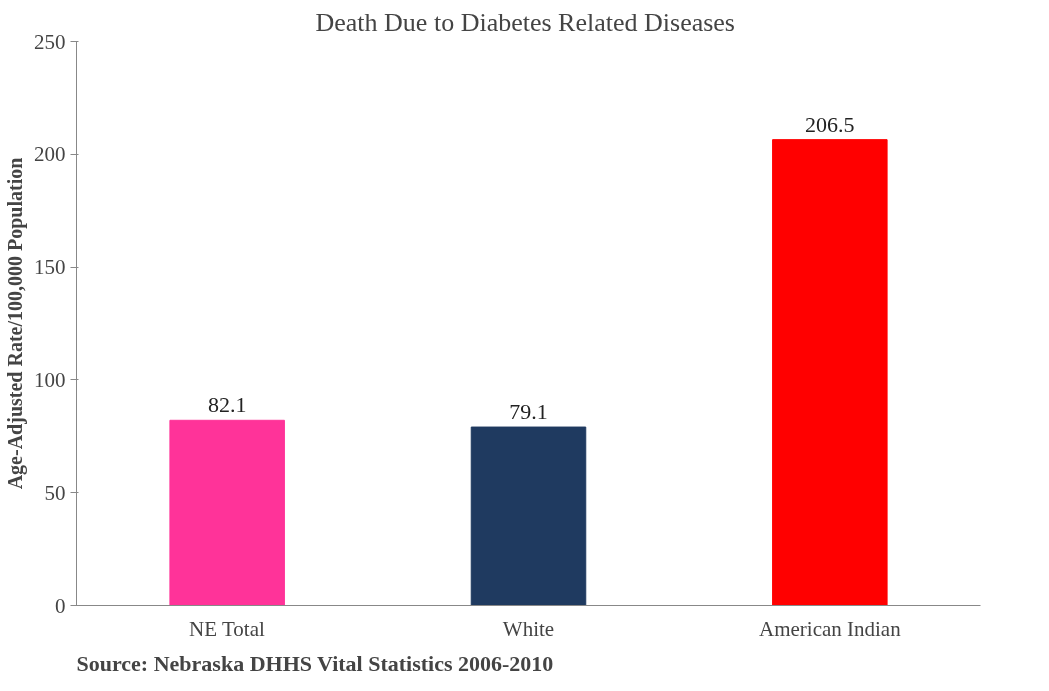 Image resolution: width=1049 pixels, height=691 pixels. What do you see at coordinates (15, 323) in the screenshot?
I see `y-axis-title: Age-Adjusted Rate/100,000 Population` at bounding box center [15, 323].